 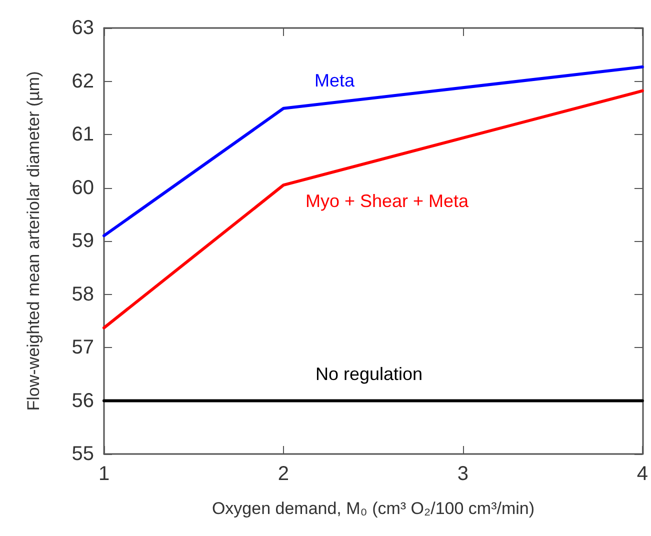 What do you see at coordinates (83, 401) in the screenshot?
I see `y-tick-label: 56` at bounding box center [83, 401].